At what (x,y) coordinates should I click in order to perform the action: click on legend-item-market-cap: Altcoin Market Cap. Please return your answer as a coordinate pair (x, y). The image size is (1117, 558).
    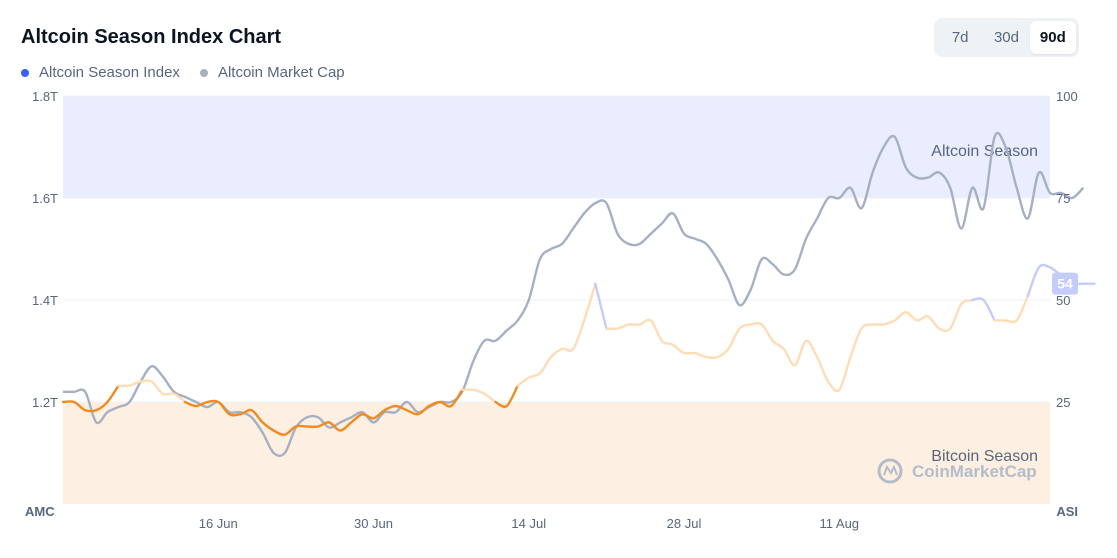
    Looking at the image, I should click on (272, 72).